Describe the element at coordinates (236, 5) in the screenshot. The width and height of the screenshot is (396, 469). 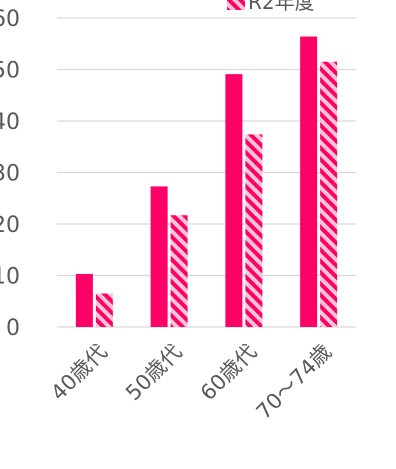
I see `legend-swatch` at that location.